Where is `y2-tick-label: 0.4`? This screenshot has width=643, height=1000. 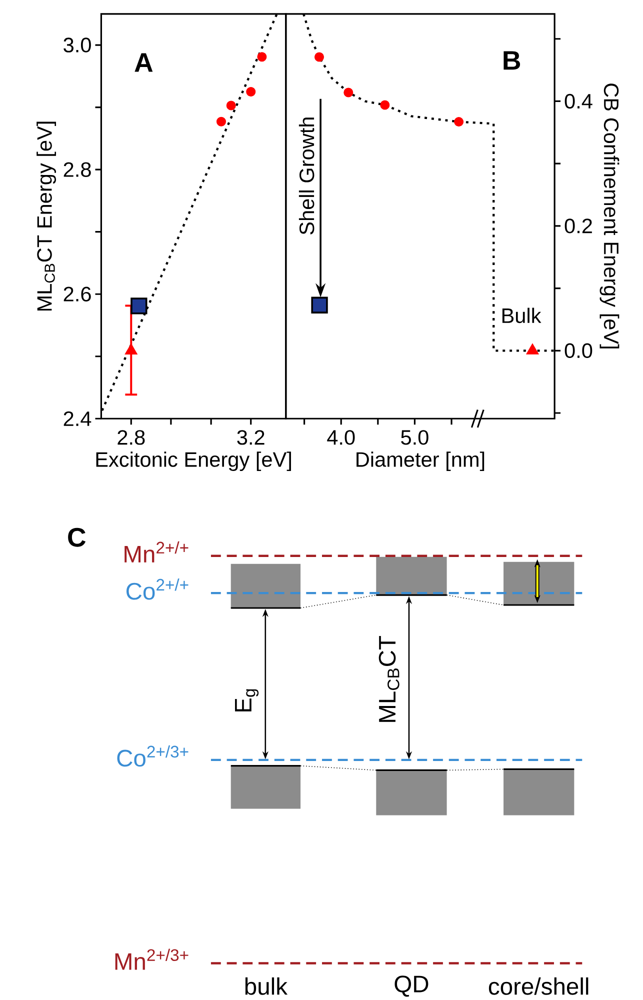
y2-tick-label: 0.4 is located at coordinates (578, 101).